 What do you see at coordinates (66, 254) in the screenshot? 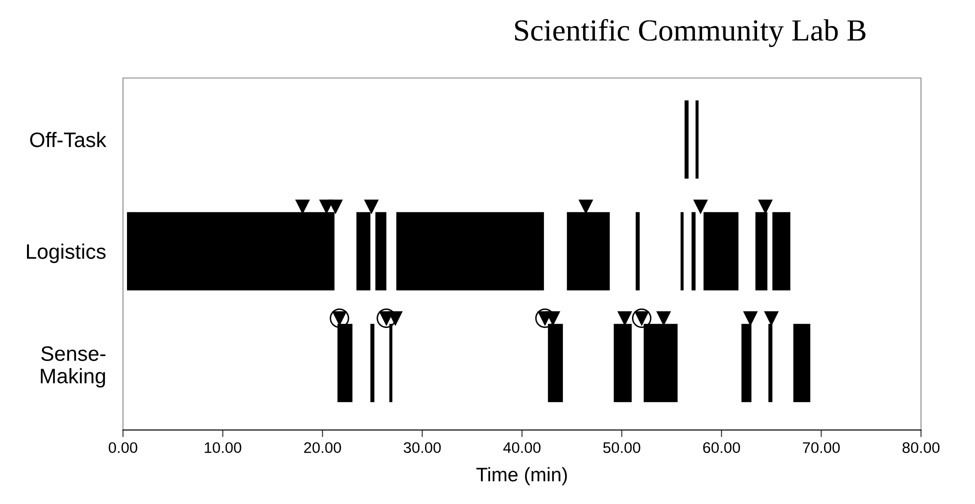
I see `y-tick-label: Logistics` at bounding box center [66, 254].